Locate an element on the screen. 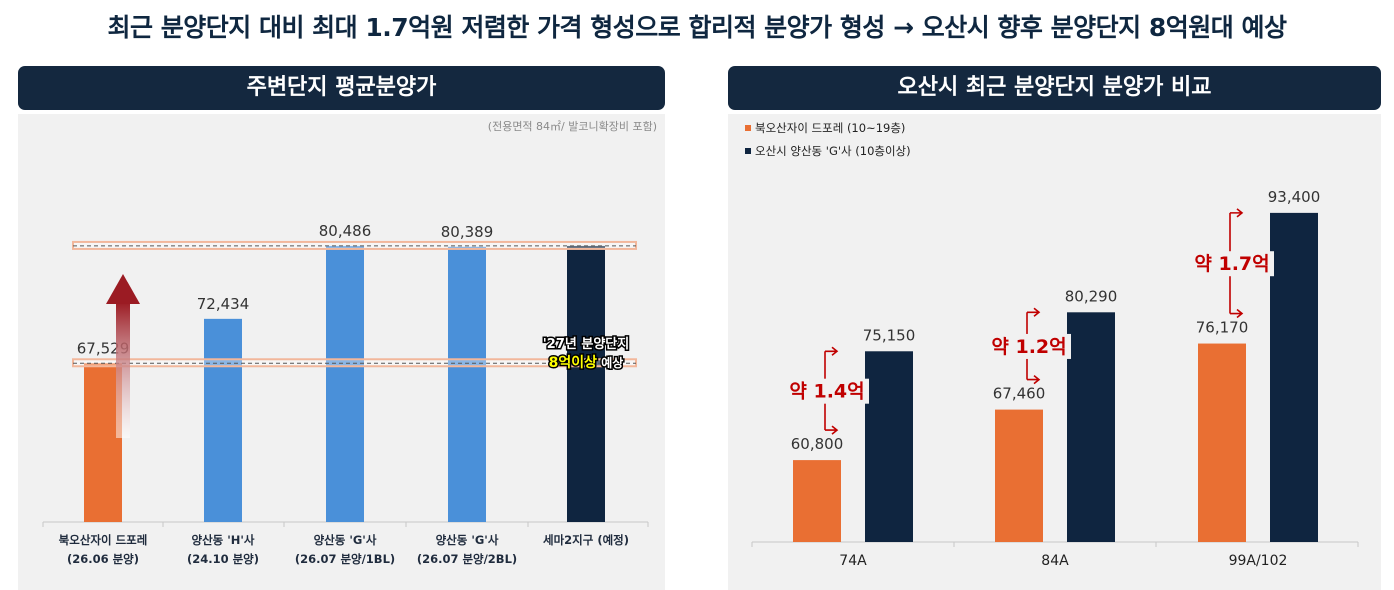 Image resolution: width=1394 pixels, height=590 pixels. left-category-sub-label-2: (24.10 분양) is located at coordinates (223, 559).